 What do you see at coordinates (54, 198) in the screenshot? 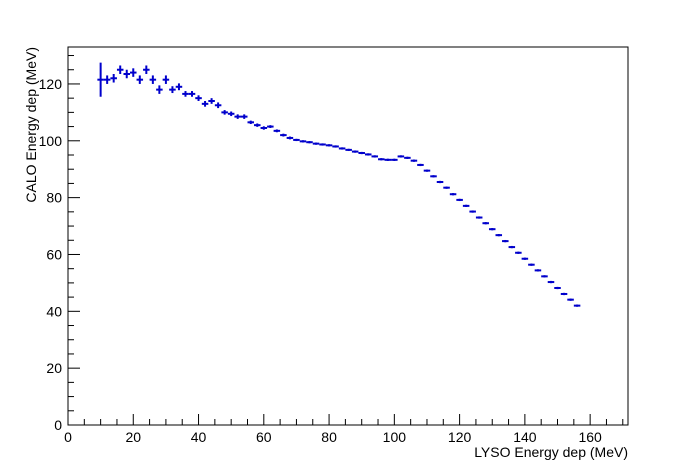
I see `y-tick-label: 80` at bounding box center [54, 198].